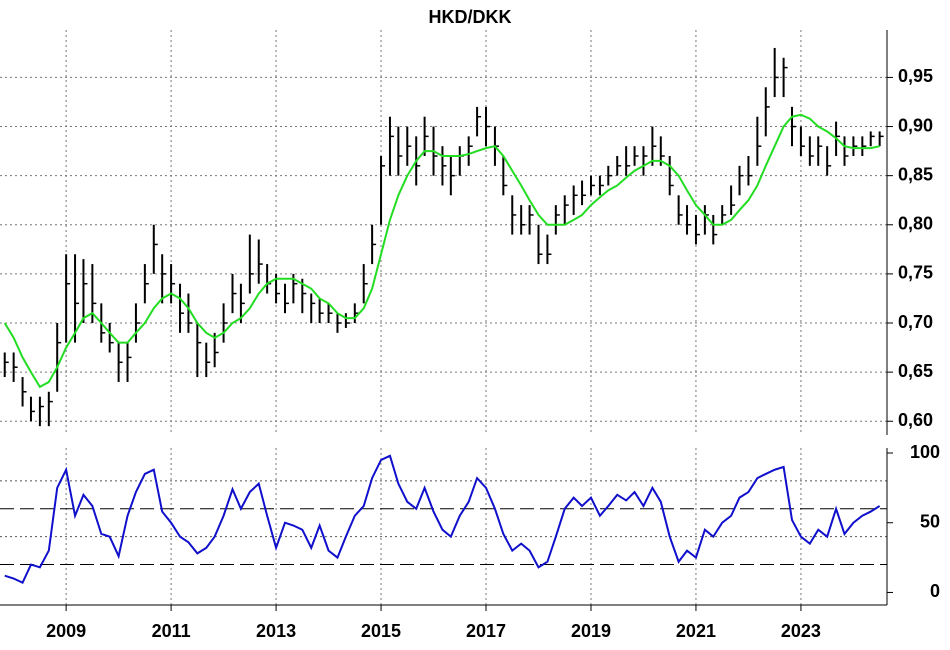 The height and width of the screenshot is (650, 950). Describe the element at coordinates (66, 631) in the screenshot. I see `x-tick-label: 2009` at that location.